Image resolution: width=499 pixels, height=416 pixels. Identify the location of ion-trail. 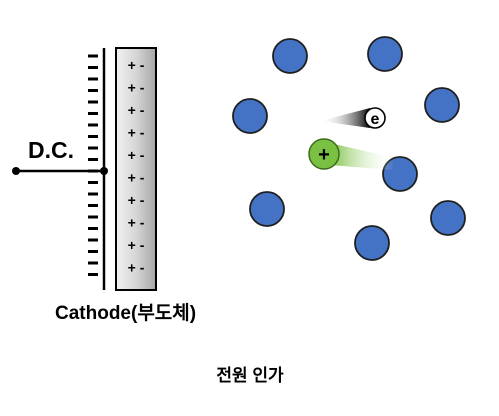
(362, 156).